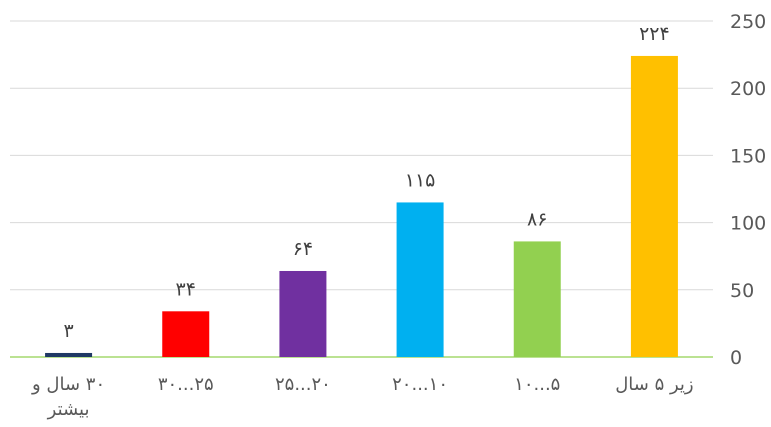  Describe the element at coordinates (748, 89) in the screenshot. I see `y-tick-label: 200` at that location.